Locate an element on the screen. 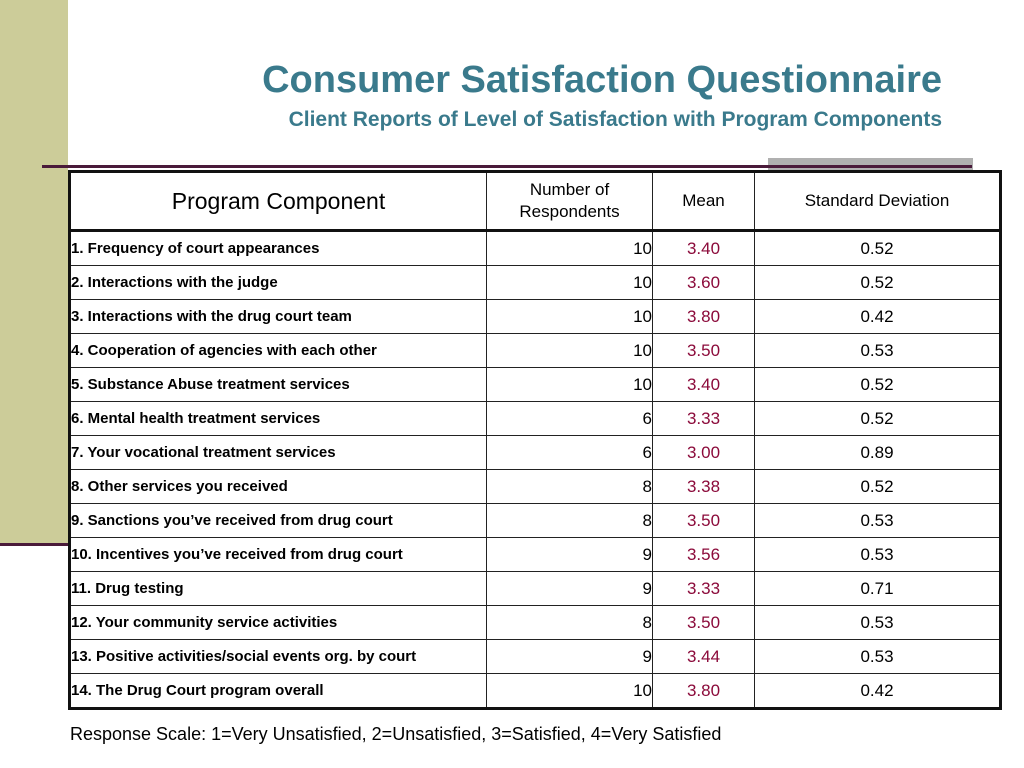 This screenshot has height=768, width=1024. header-program-component: Program Component is located at coordinates (278, 201).